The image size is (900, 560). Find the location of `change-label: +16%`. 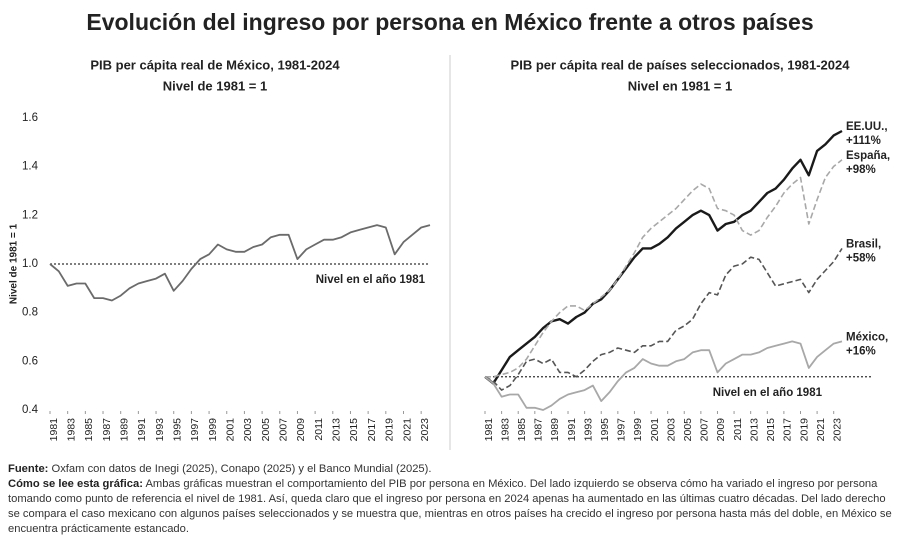

change-label: +16% is located at coordinates (861, 351).